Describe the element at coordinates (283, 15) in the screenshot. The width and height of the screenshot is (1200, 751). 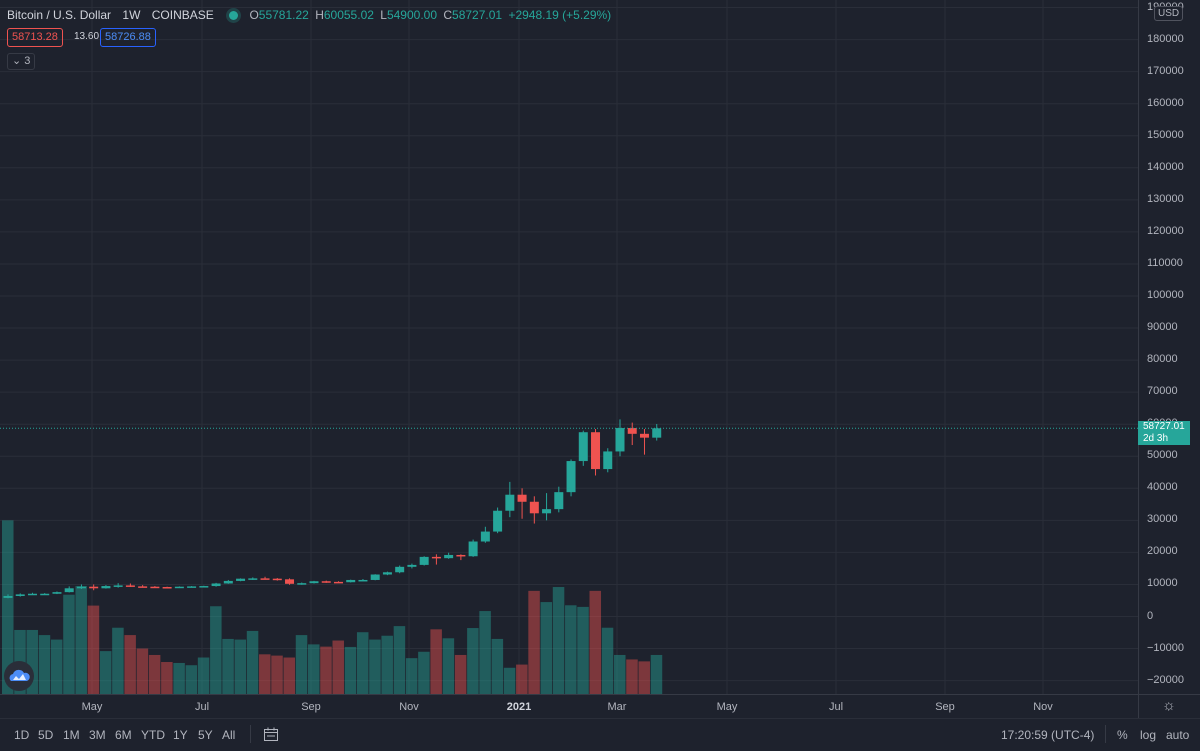
I see `open-value: 55781.22` at that location.